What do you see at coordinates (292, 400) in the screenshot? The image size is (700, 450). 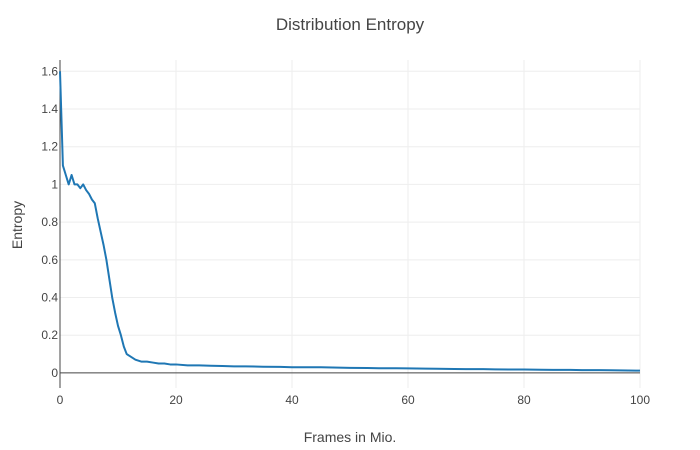 I see `x-tick-label: 40` at bounding box center [292, 400].